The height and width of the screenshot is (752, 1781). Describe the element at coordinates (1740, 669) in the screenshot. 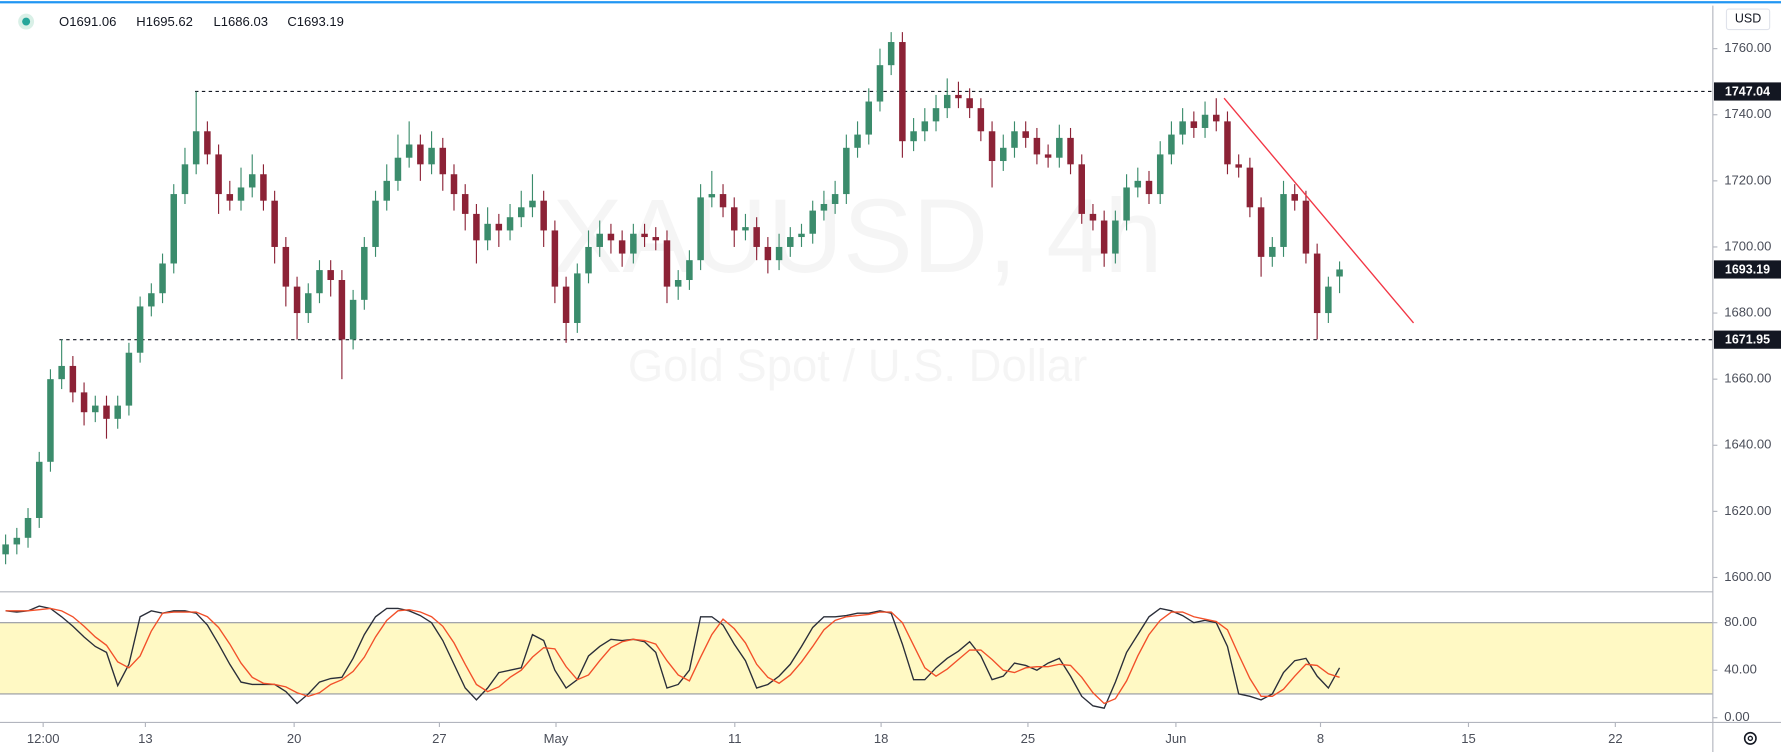

I see `y-tick-label: 40.00` at that location.